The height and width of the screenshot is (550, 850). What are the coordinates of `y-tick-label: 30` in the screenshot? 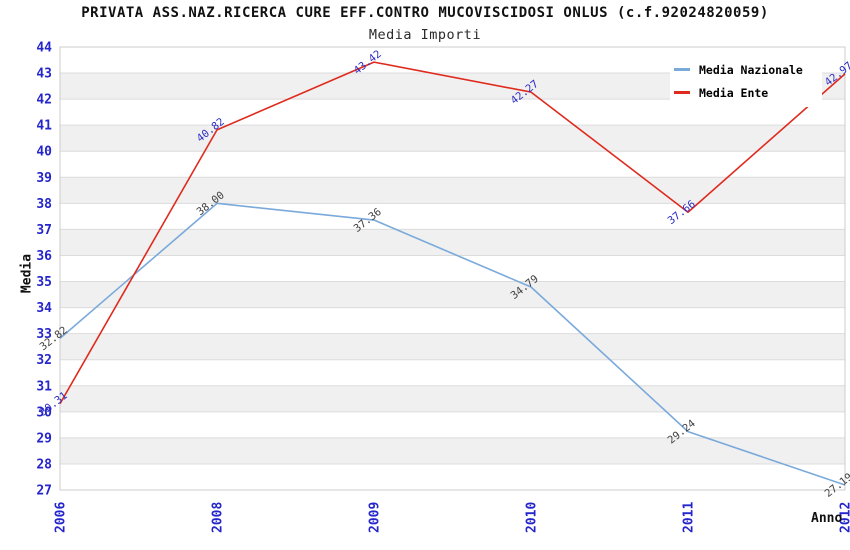 It's located at (44, 412).